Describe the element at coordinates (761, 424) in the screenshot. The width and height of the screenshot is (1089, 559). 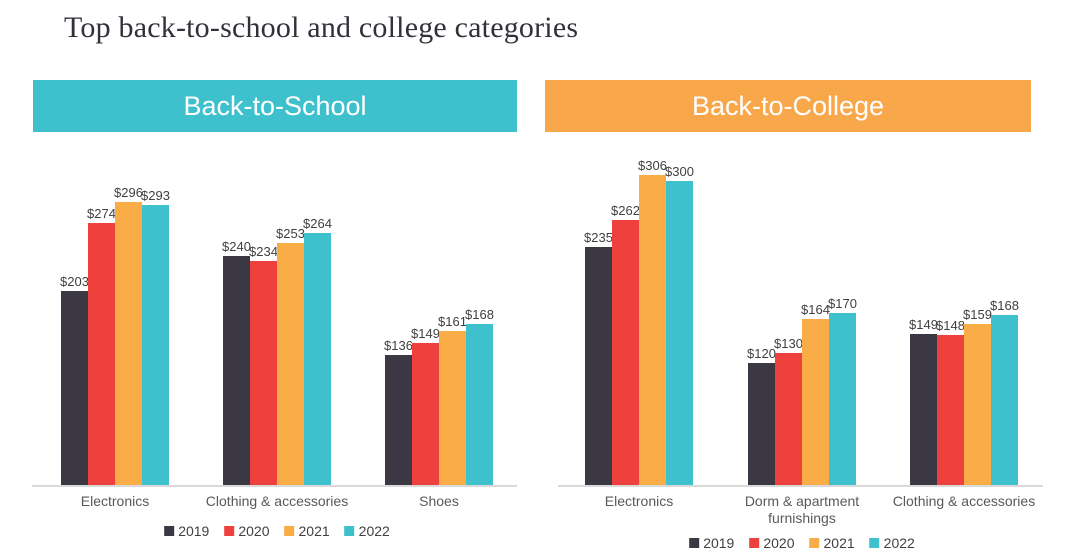
I see `bar-2019-dorm-apartment-furnishings` at that location.